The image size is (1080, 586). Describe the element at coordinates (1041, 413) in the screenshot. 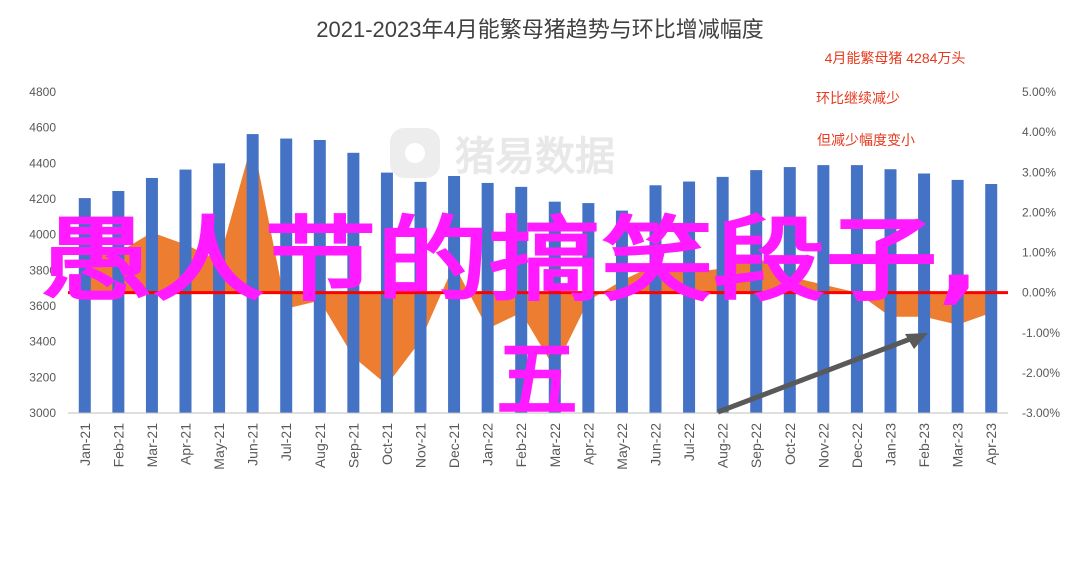

I see `right-y-tick-label: -3.00%` at that location.